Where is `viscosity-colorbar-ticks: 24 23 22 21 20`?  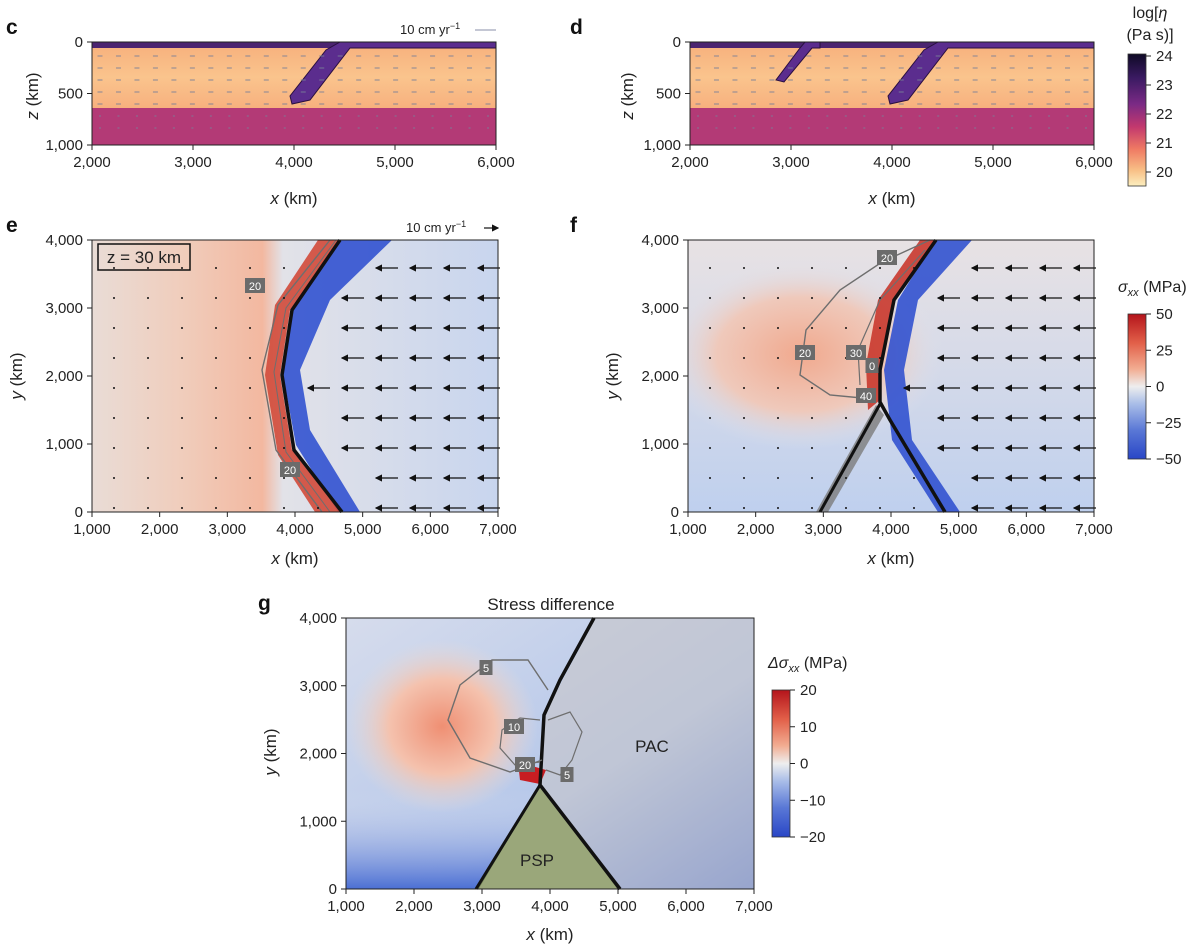
viscosity-colorbar-ticks: 24 23 22 21 20 is located at coordinates (1159, 114).